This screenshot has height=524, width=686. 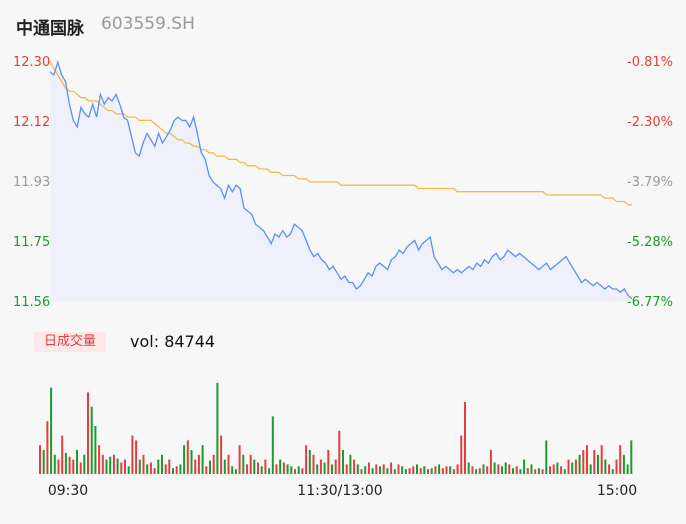 I want to click on volume-readout: vol: 84744, so click(x=172, y=341).